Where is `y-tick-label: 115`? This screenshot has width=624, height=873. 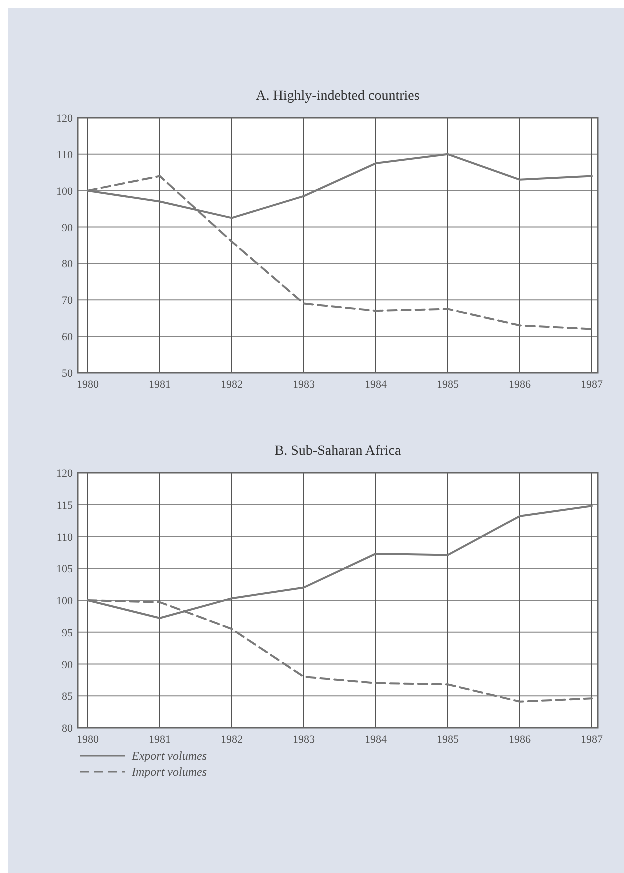
y-tick-label: 115 is located at coordinates (65, 506).